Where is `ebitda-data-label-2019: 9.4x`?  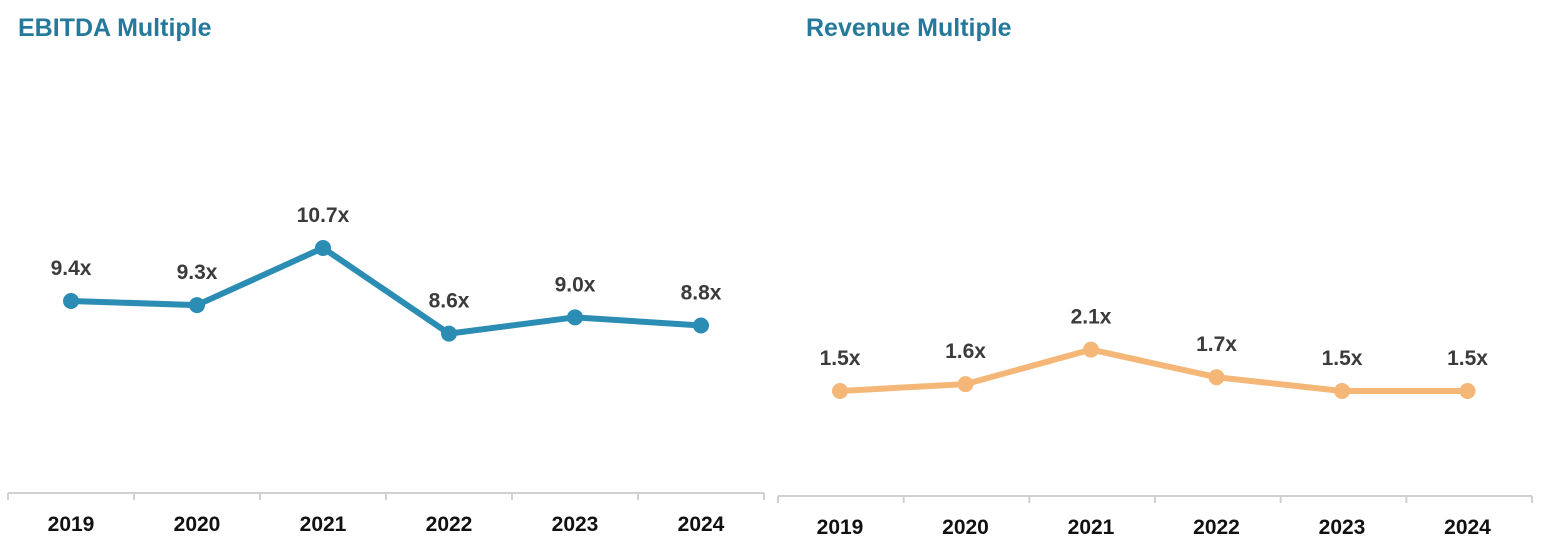 ebitda-data-label-2019: 9.4x is located at coordinates (71, 268).